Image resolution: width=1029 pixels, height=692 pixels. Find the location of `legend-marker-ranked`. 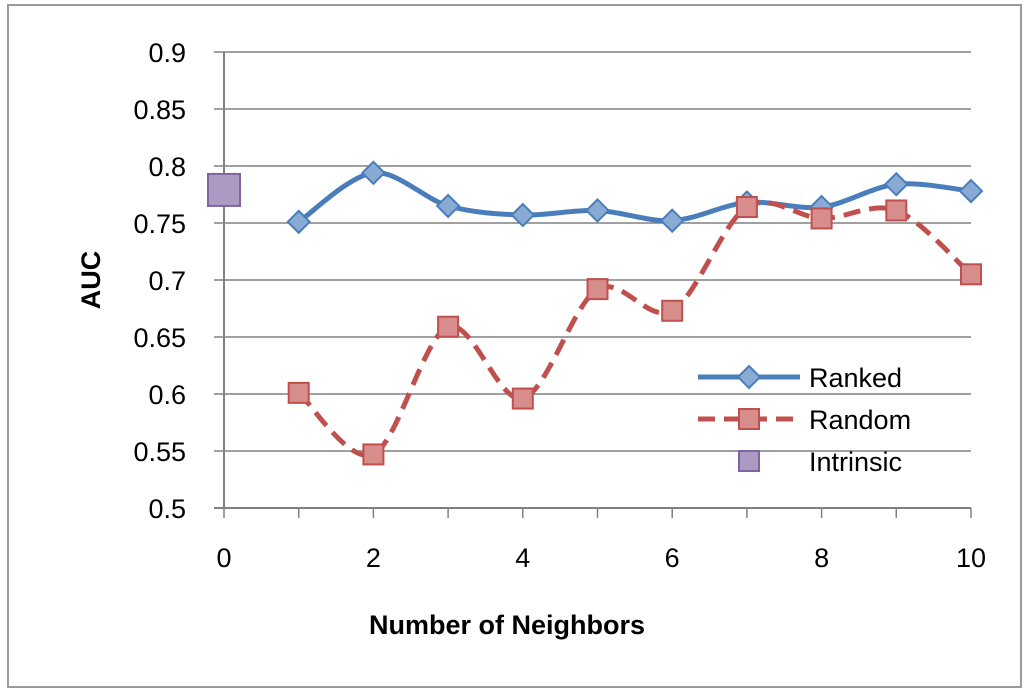

legend-marker-ranked is located at coordinates (749, 377).